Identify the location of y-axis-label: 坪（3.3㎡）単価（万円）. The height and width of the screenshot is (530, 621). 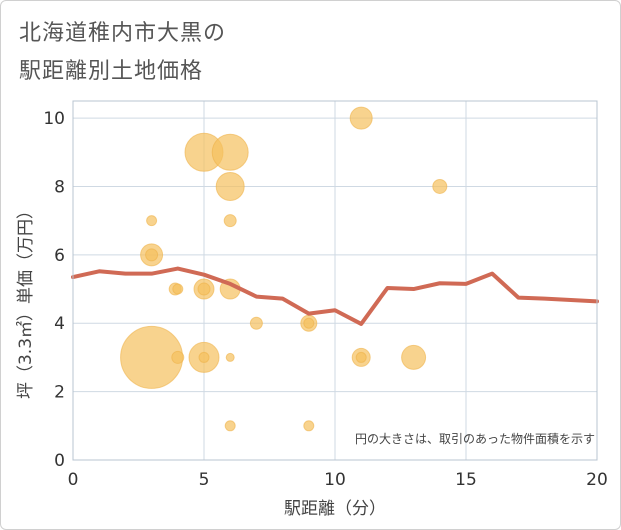
(26, 300).